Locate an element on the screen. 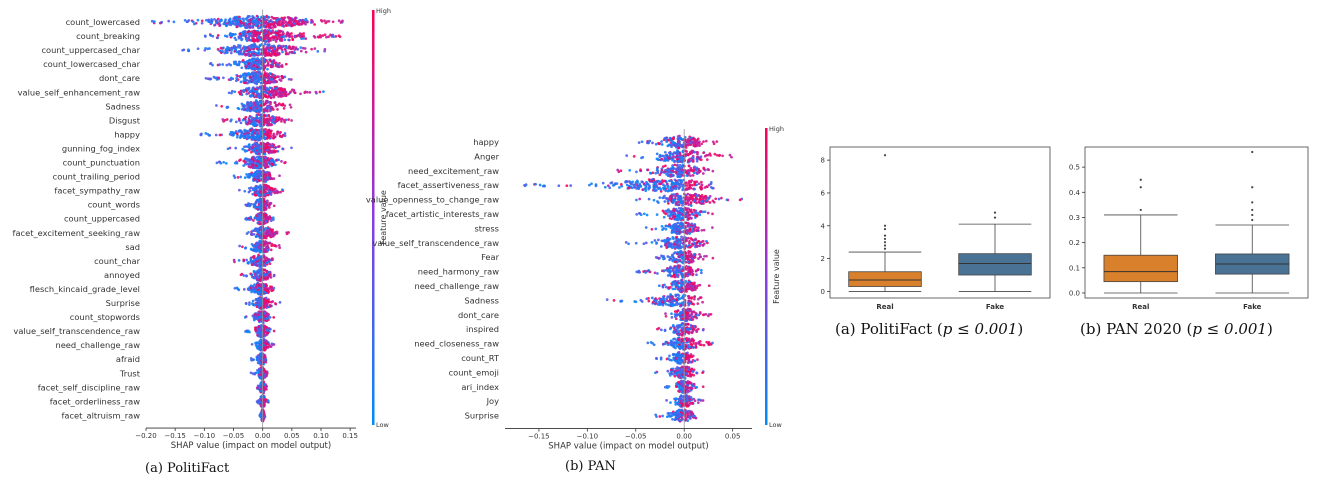 Image resolution: width=1322 pixels, height=483 pixels. feature-label: Sadness is located at coordinates (122, 106).